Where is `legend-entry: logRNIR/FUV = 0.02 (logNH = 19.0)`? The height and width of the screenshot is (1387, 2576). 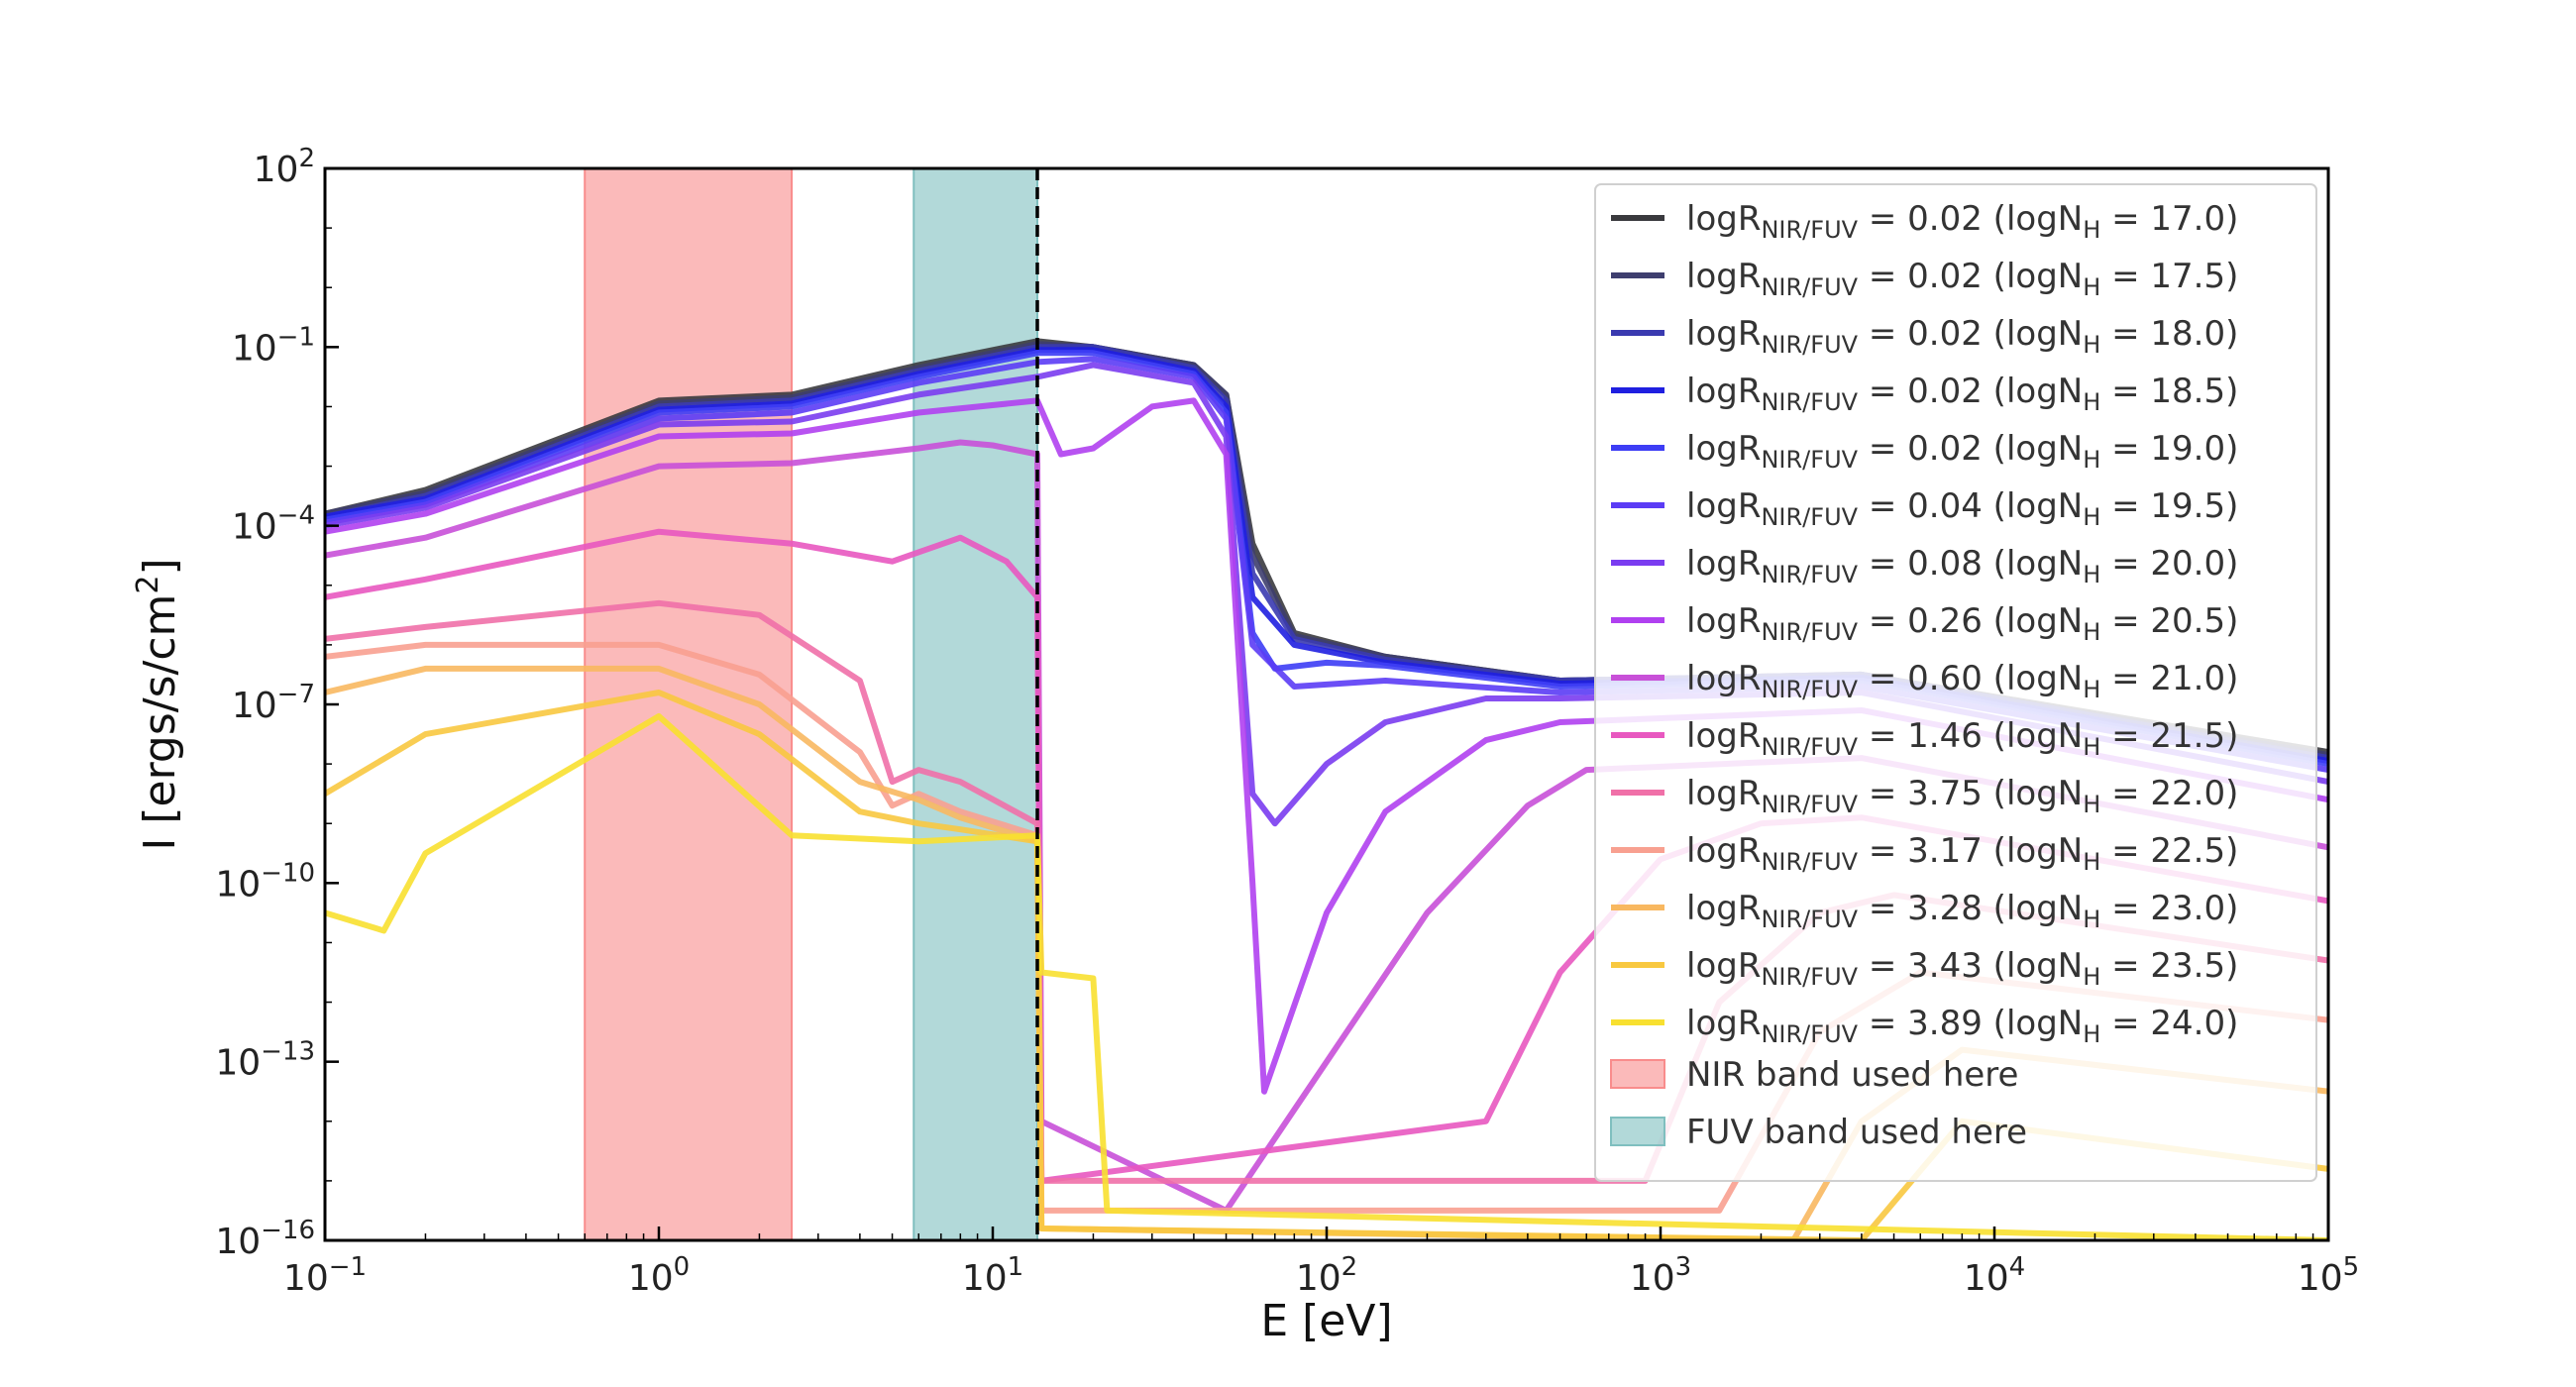
legend-entry: logRNIR/FUV = 0.02 (logNH = 19.0) is located at coordinates (1962, 451).